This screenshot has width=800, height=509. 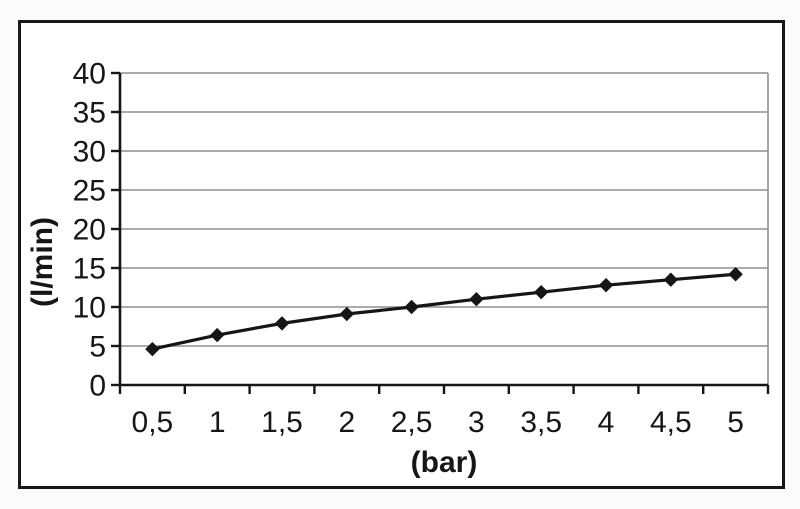 I want to click on y-tick-label: 25, so click(x=89, y=191).